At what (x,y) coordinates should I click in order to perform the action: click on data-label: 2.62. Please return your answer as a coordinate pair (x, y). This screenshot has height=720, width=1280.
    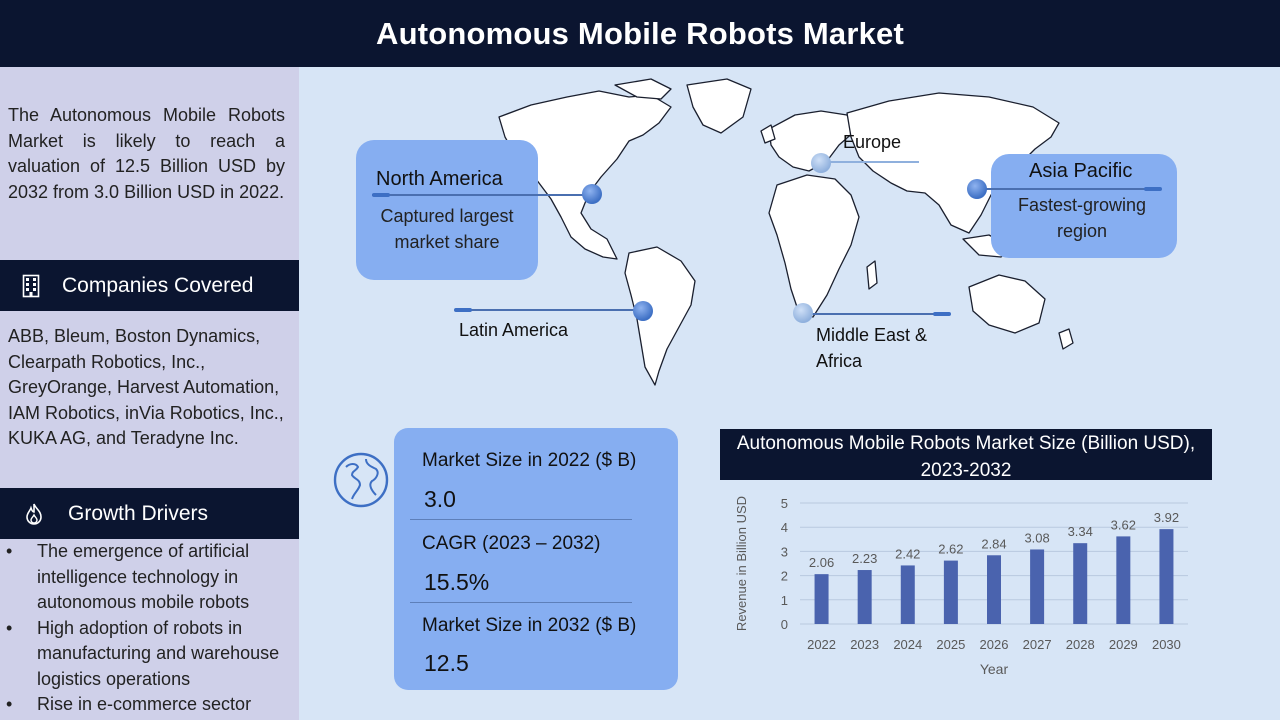
    Looking at the image, I should click on (950, 549).